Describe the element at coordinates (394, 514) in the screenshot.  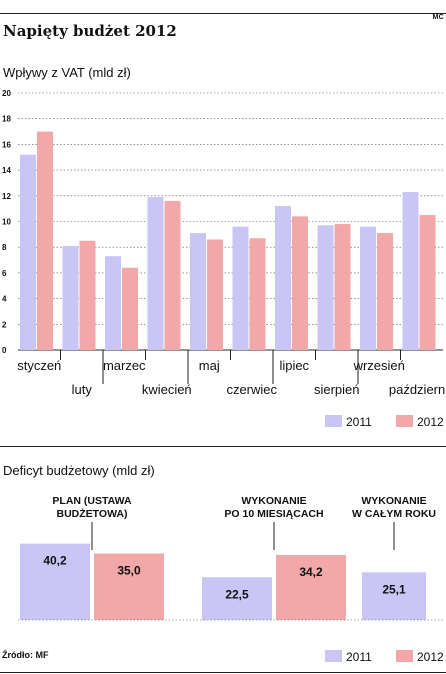
I see `group-heading: W CAŁYM ROKU` at that location.